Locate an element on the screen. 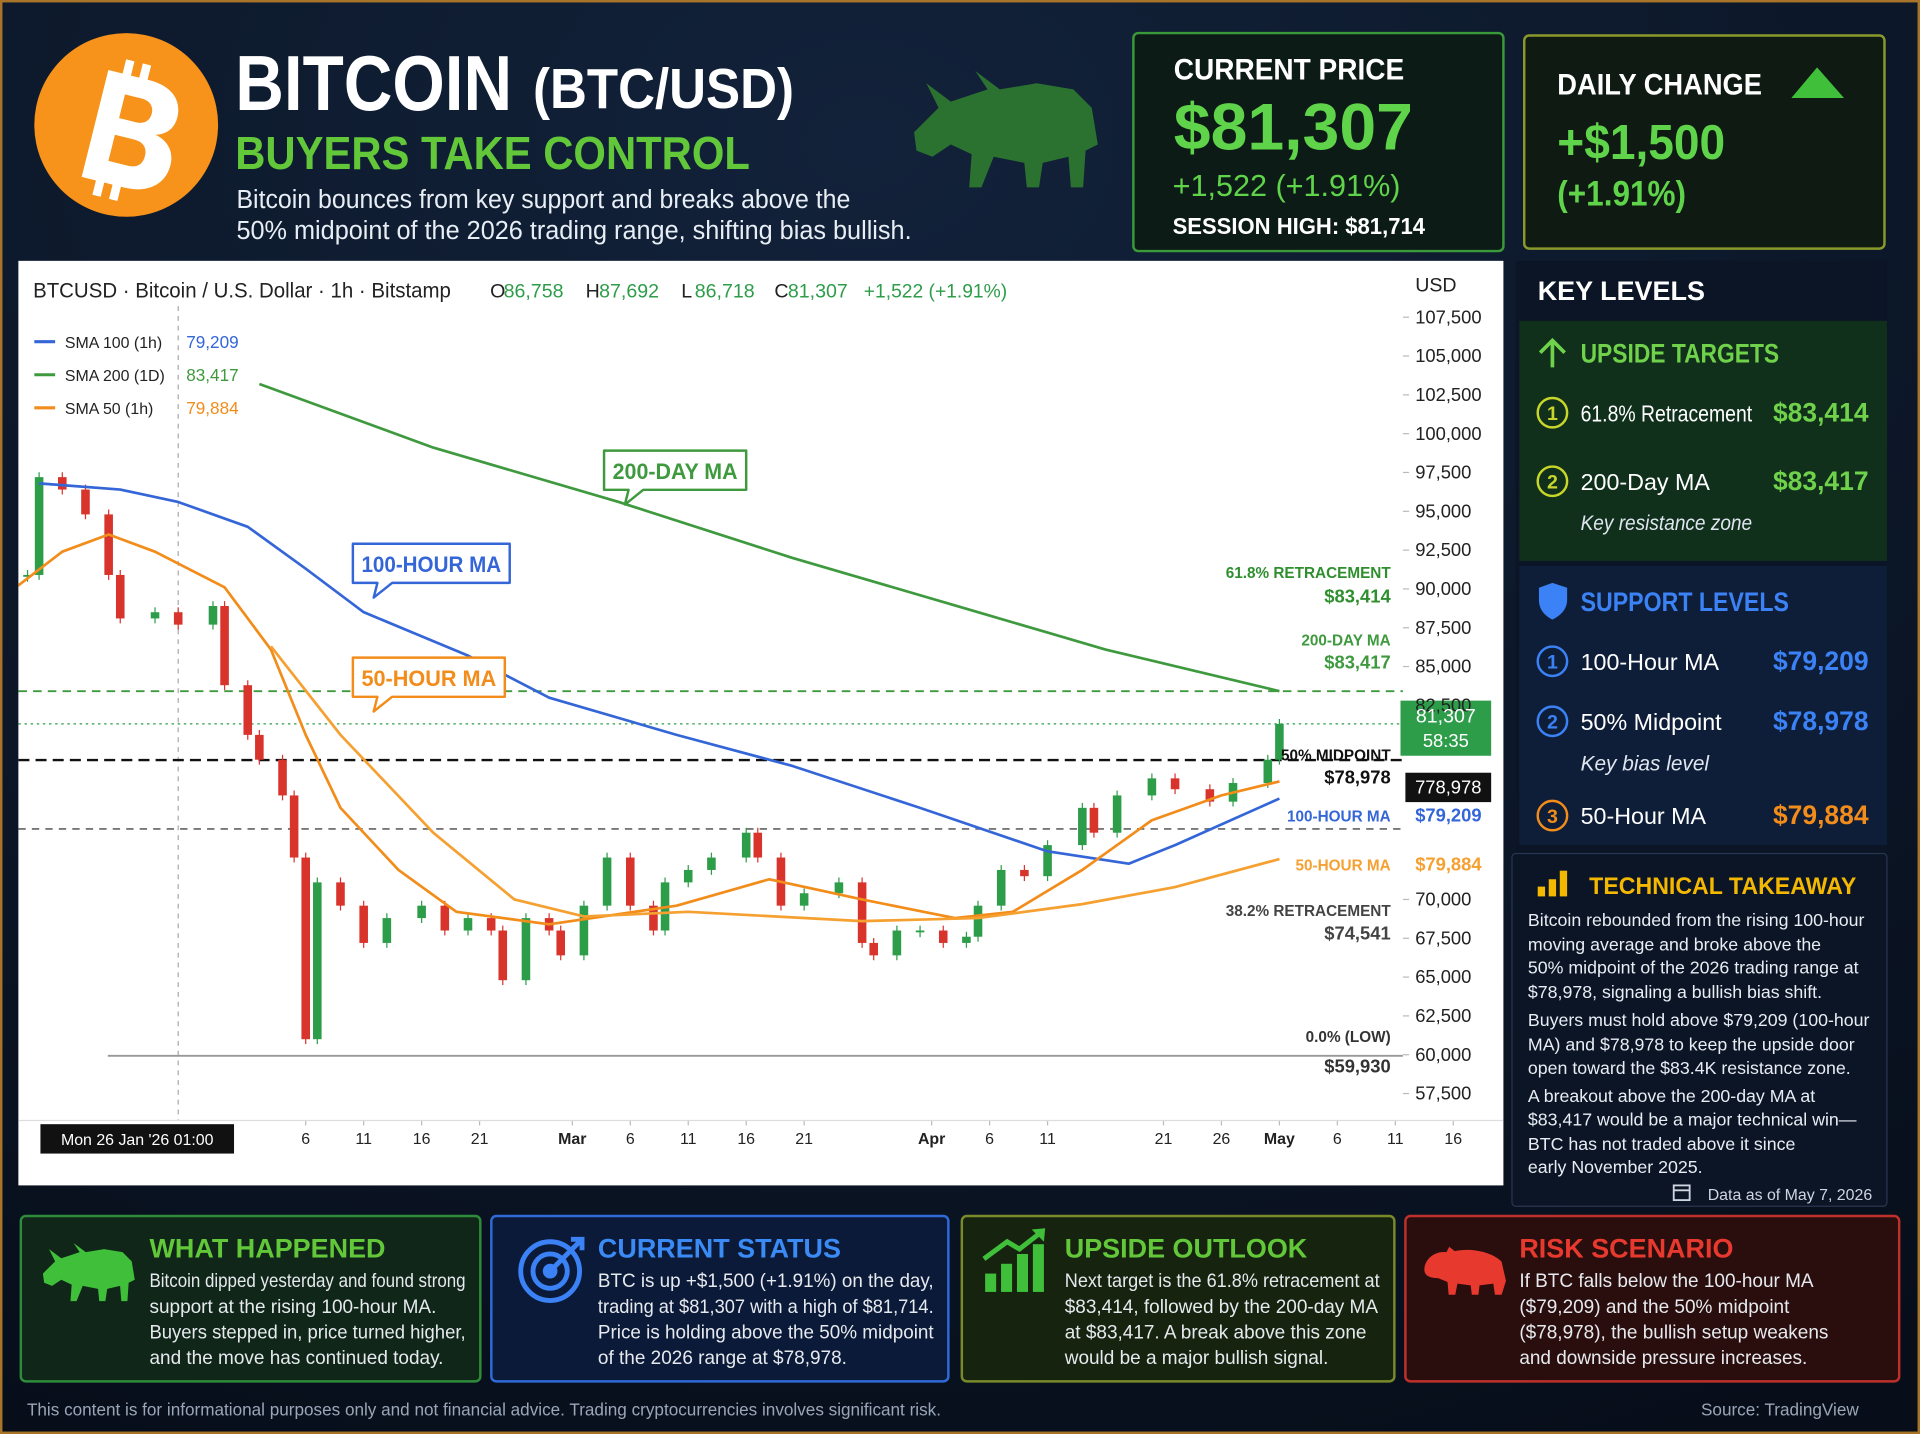 This screenshot has height=1434, width=1920. bitcoin-symbol is located at coordinates (130, 130).